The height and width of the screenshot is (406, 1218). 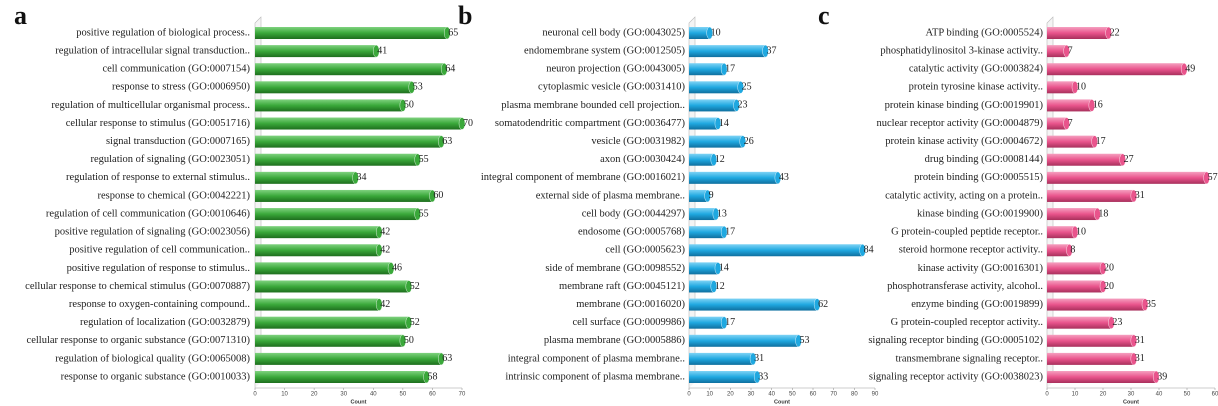 I want to click on category-label: transmembrane signaling receptor.., so click(x=969, y=358).